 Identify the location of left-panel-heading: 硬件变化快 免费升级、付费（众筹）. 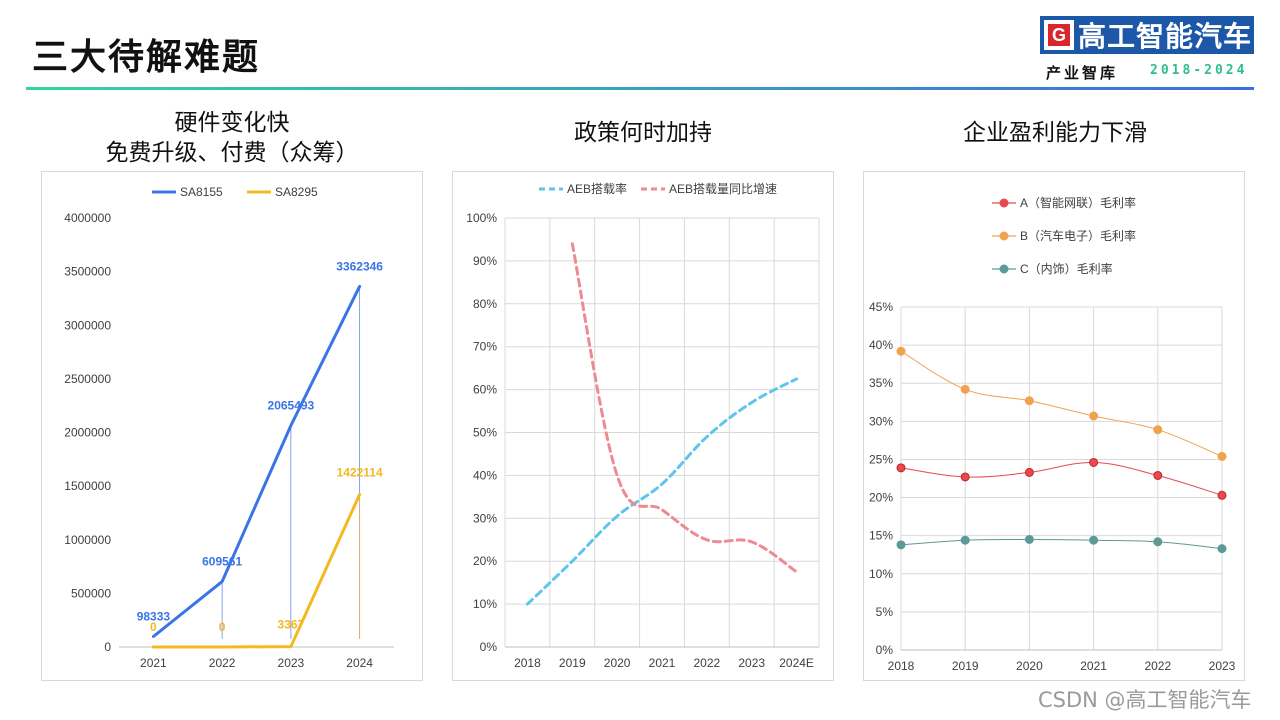
(232, 138).